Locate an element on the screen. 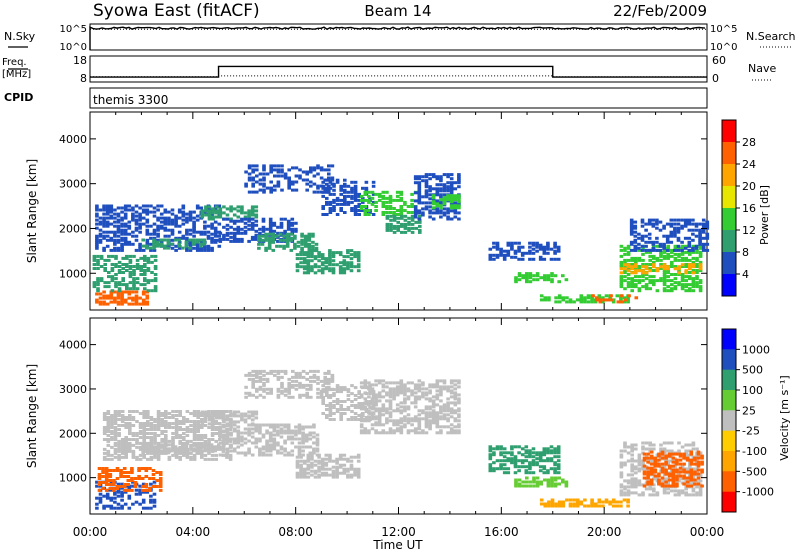  noise-left-label: N.Sky is located at coordinates (20, 36).